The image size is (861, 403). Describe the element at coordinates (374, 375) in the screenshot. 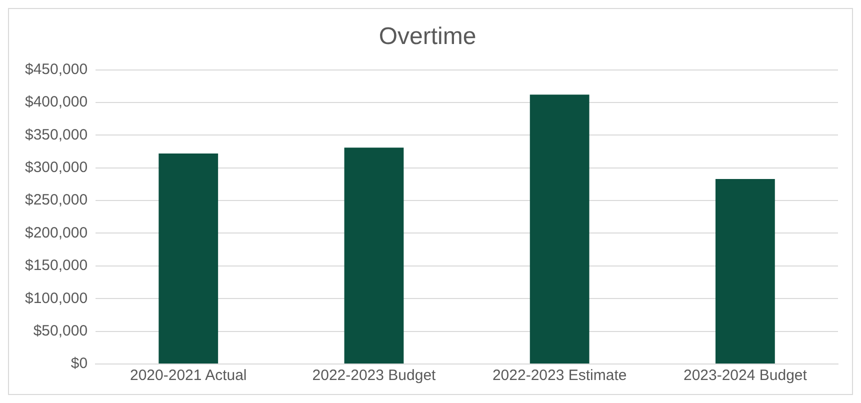

I see `x-tick-label: 2022-2023 Budget` at that location.